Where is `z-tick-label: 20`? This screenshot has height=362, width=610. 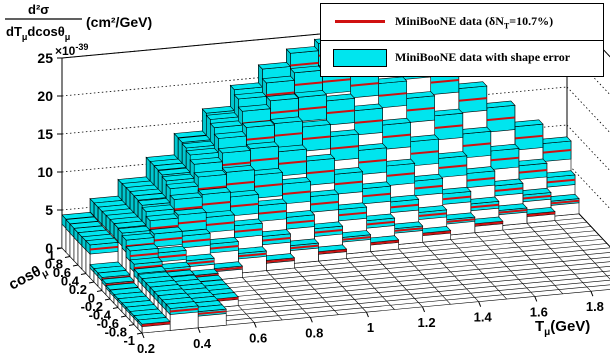
z-tick-label: 20 is located at coordinates (45, 96).